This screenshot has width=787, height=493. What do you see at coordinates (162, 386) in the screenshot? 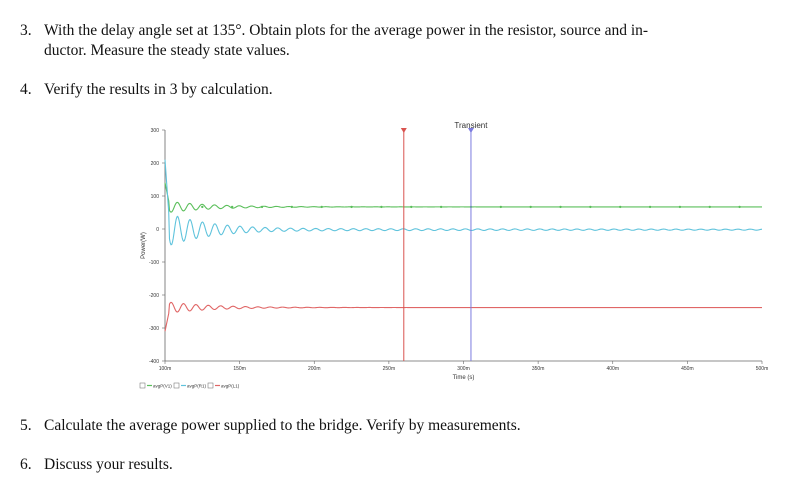
I see `legend-label: avgP(V1)` at bounding box center [162, 386].